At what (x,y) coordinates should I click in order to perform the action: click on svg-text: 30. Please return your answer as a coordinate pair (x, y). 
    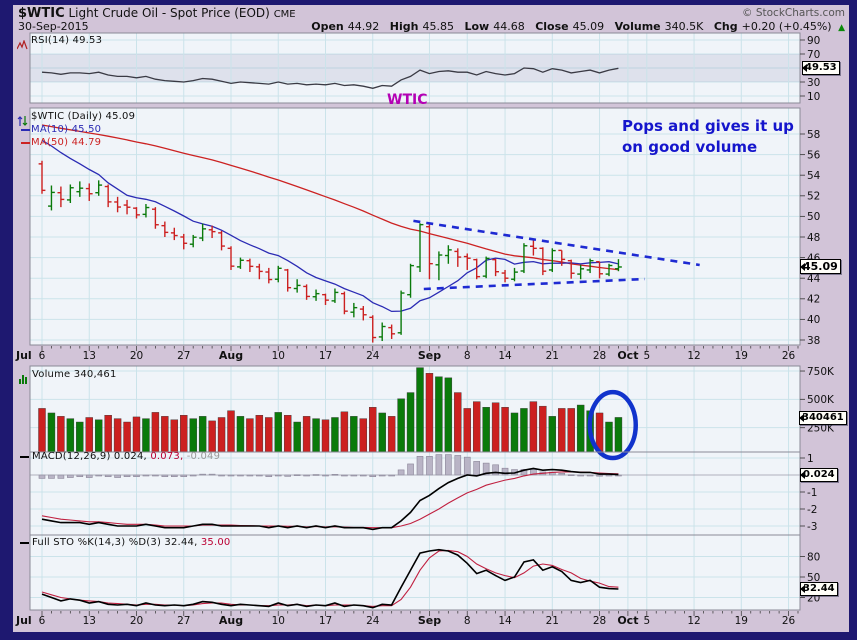
    Looking at the image, I should click on (813, 83).